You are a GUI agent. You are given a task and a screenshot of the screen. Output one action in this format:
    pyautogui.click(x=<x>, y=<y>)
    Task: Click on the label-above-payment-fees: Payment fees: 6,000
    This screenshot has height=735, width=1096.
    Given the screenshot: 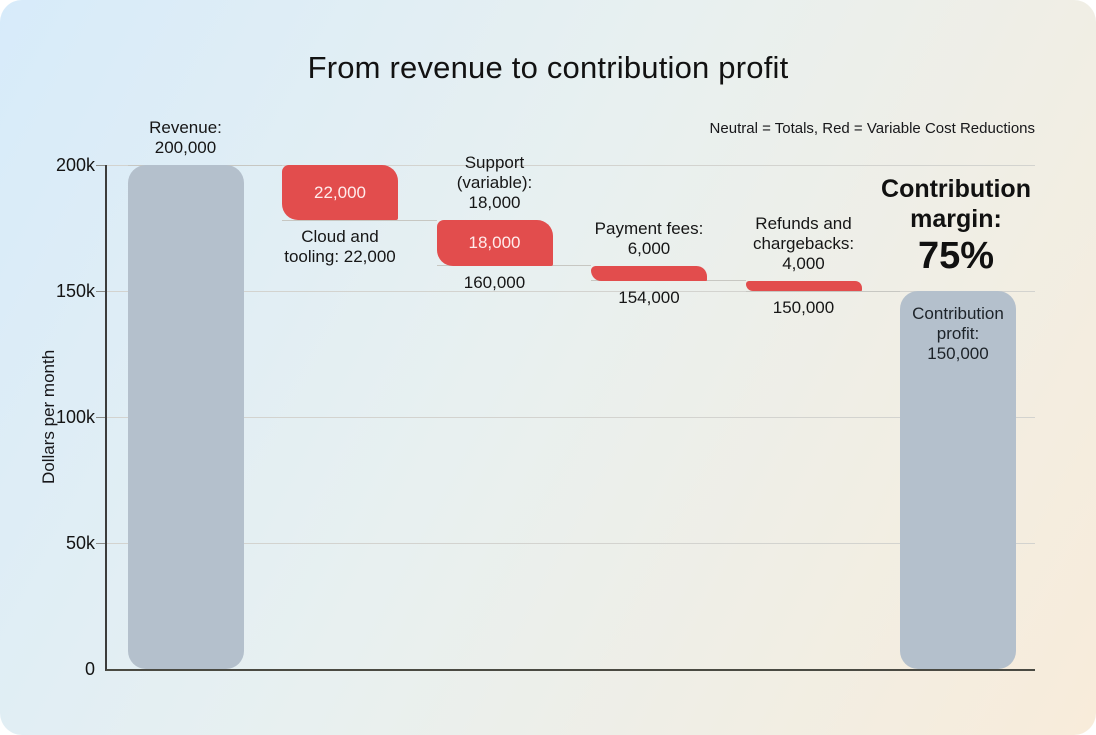 What is the action you would take?
    pyautogui.click(x=649, y=238)
    